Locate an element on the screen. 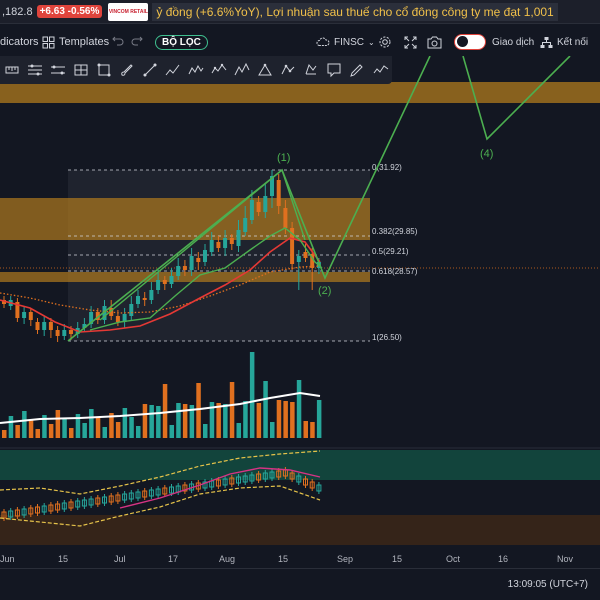 The width and height of the screenshot is (600, 600). indicator-band-lower is located at coordinates (160, 506).